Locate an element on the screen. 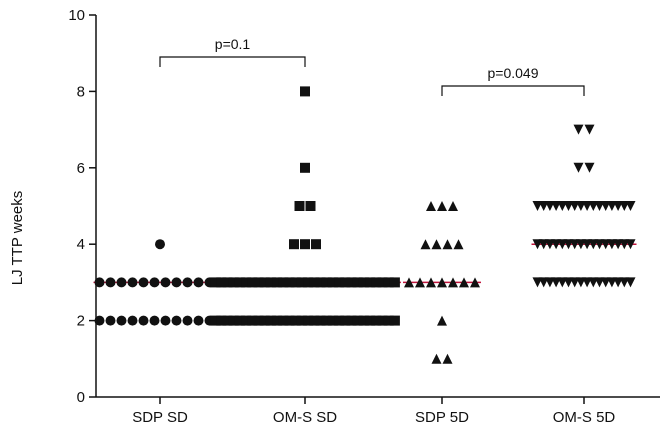 The width and height of the screenshot is (670, 430). x-tick-label: SDP SD is located at coordinates (160, 417).